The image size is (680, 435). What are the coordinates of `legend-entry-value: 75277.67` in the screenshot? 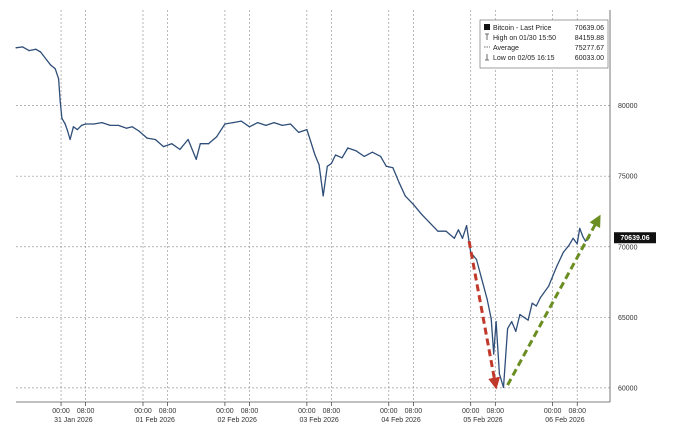 It's located at (589, 48).